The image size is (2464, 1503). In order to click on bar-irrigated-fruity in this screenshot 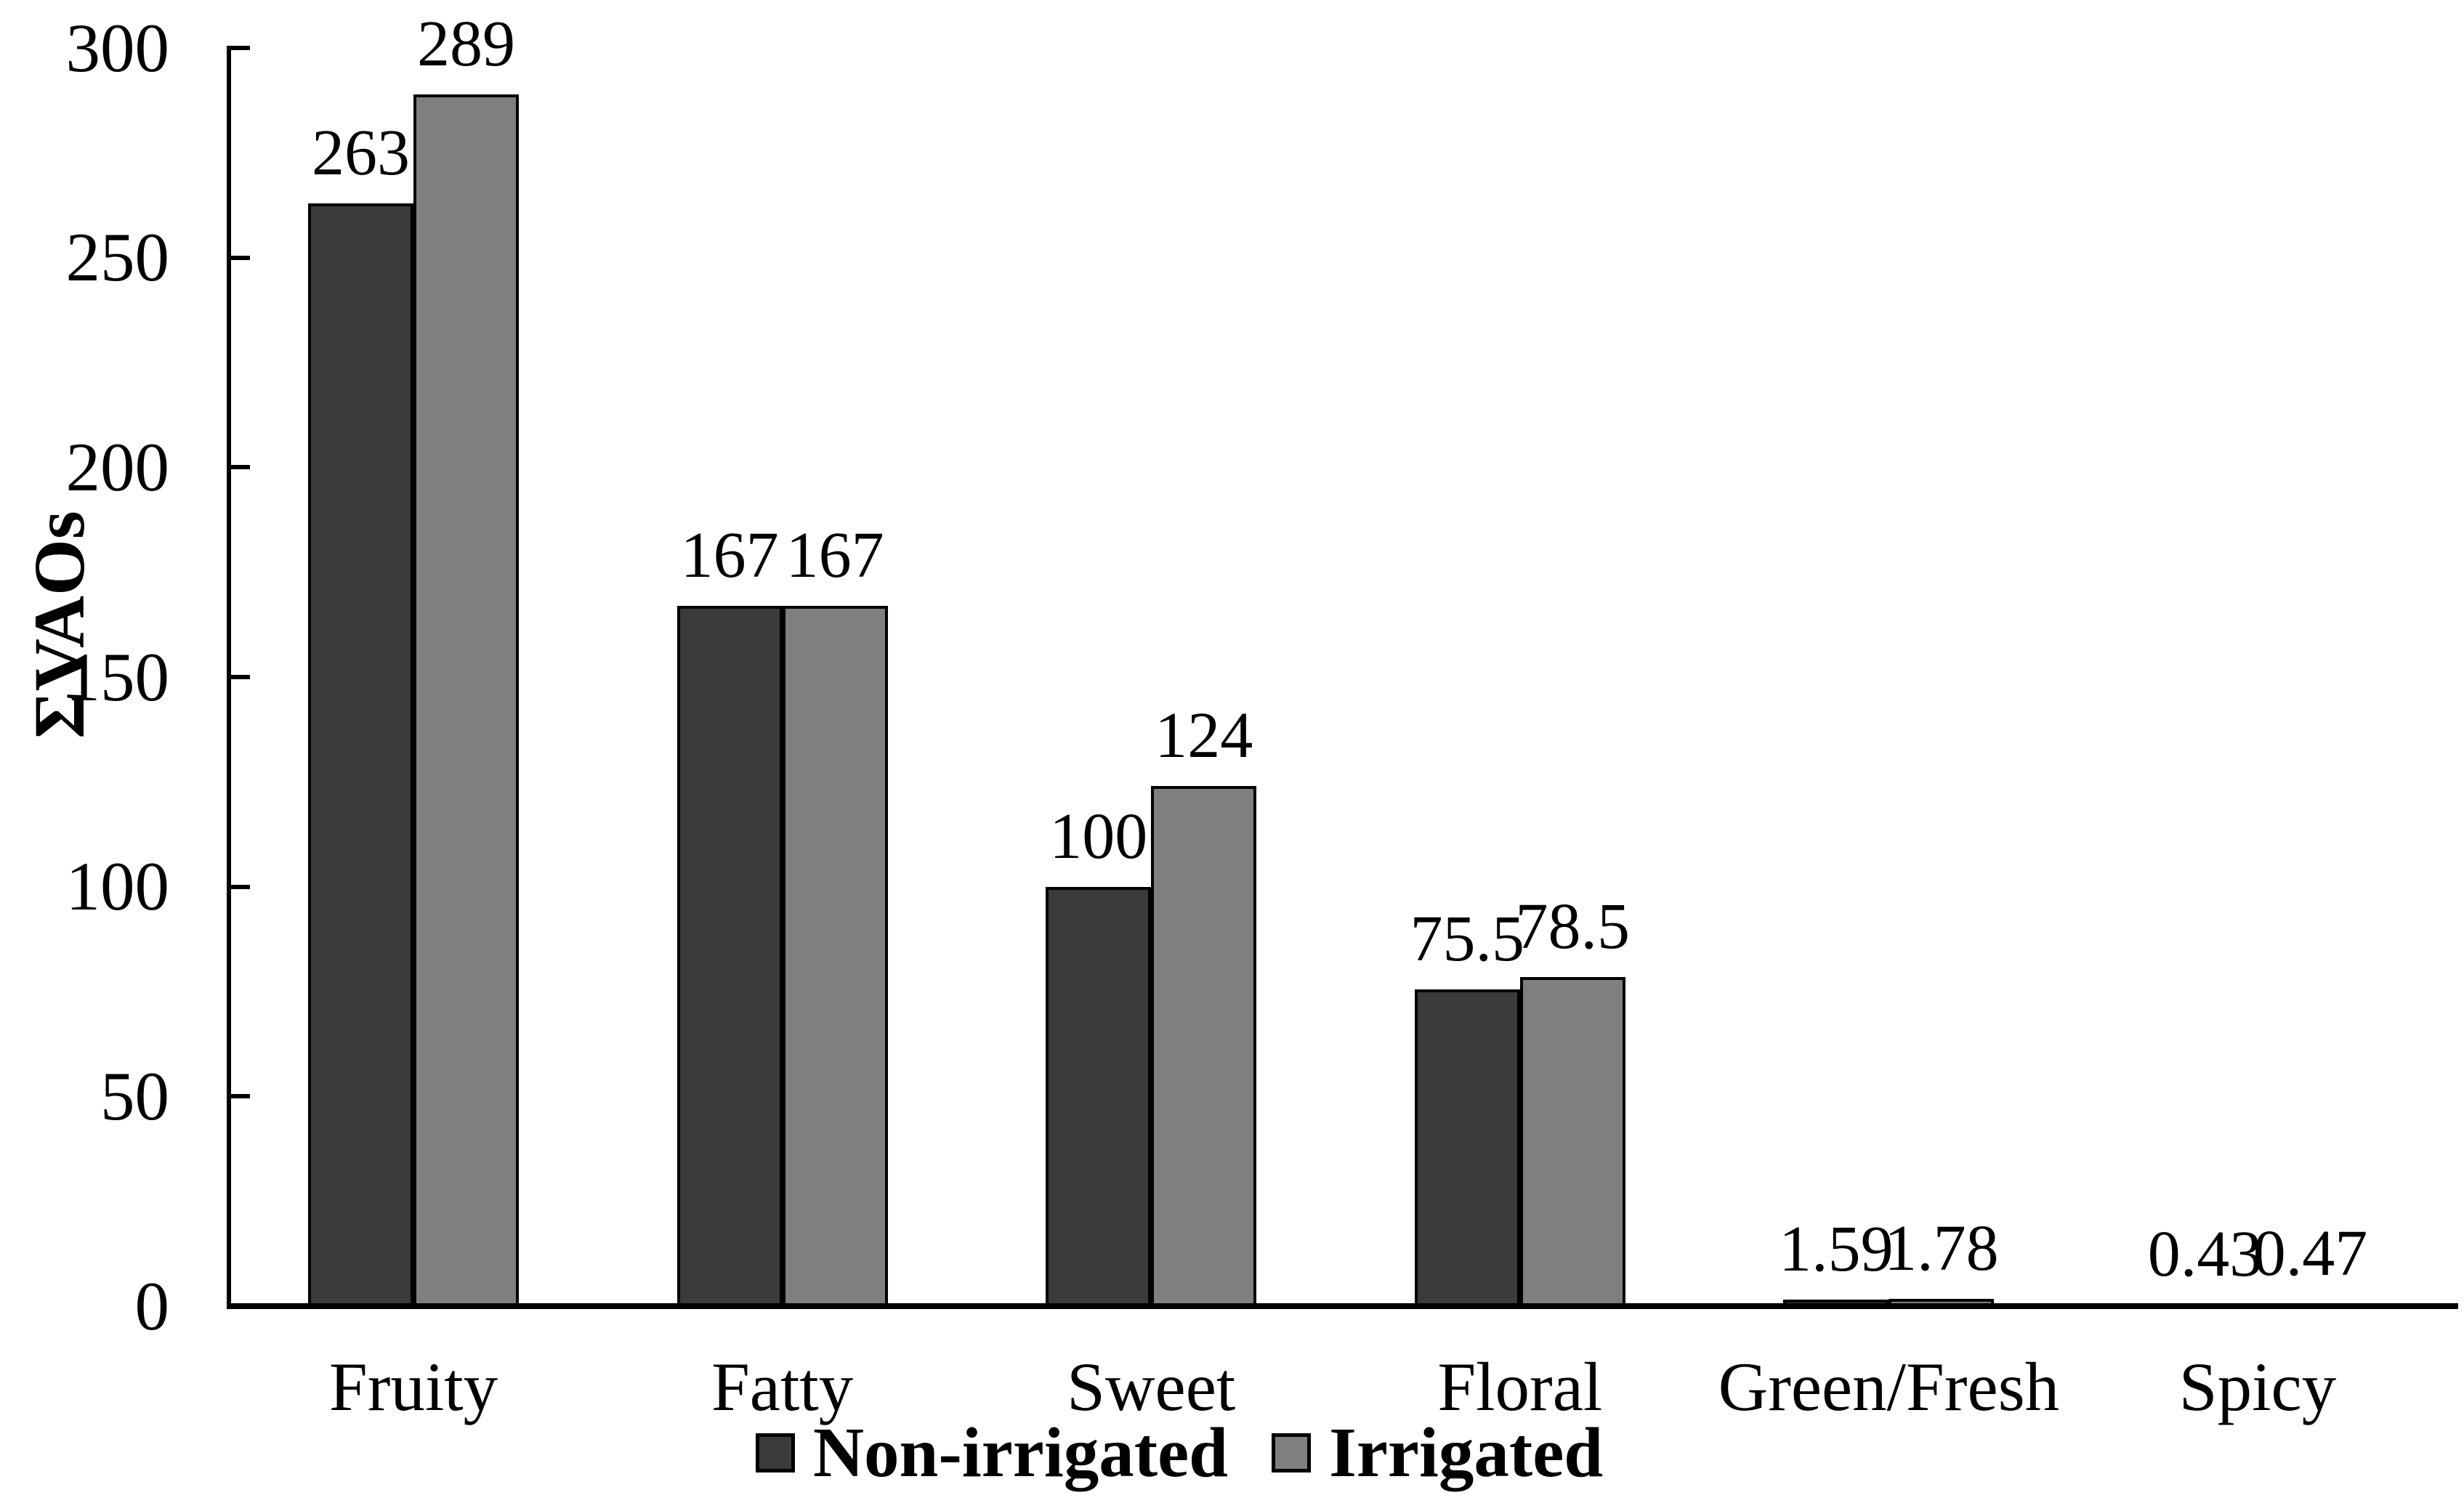, I will do `click(466, 700)`.